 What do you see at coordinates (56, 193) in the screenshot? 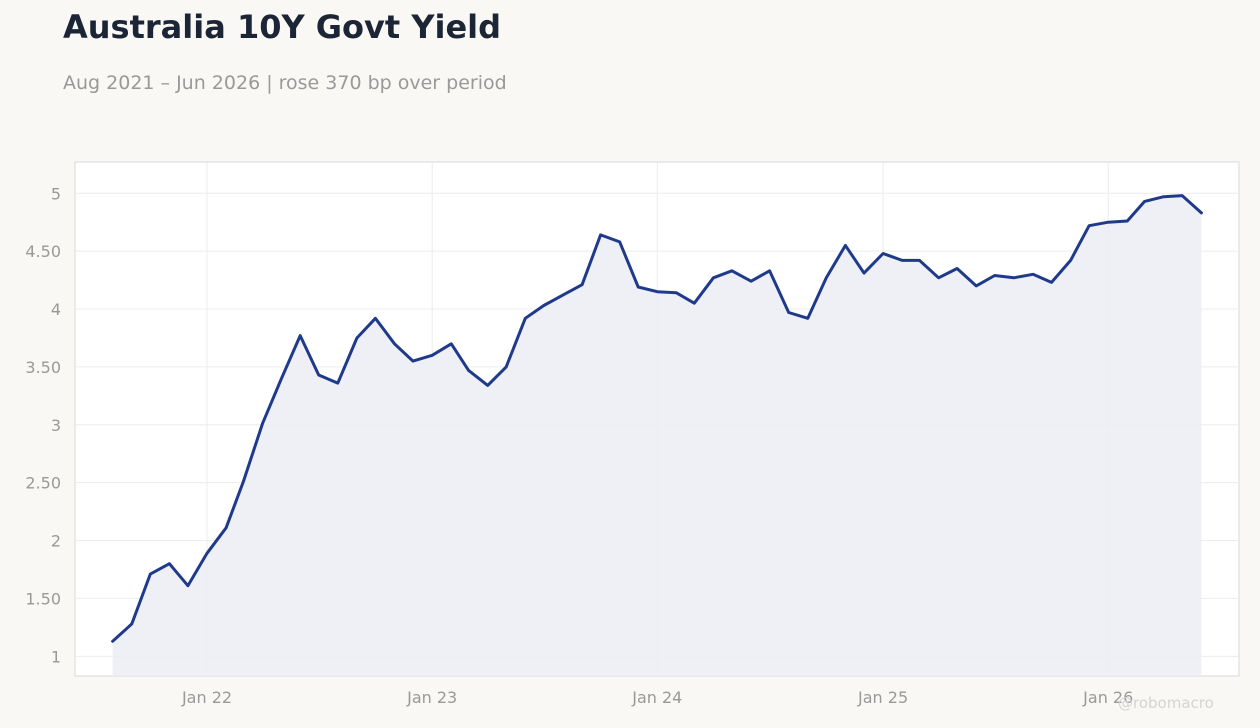
I see `y-tick-label: 5` at bounding box center [56, 193].